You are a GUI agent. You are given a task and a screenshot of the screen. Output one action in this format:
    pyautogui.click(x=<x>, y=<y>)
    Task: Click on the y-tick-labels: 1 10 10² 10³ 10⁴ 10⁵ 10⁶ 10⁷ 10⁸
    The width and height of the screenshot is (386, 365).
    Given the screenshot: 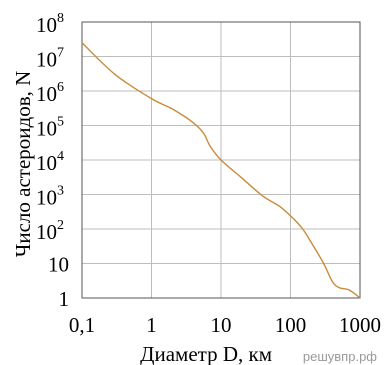 What is the action you would take?
    pyautogui.click(x=52, y=161)
    